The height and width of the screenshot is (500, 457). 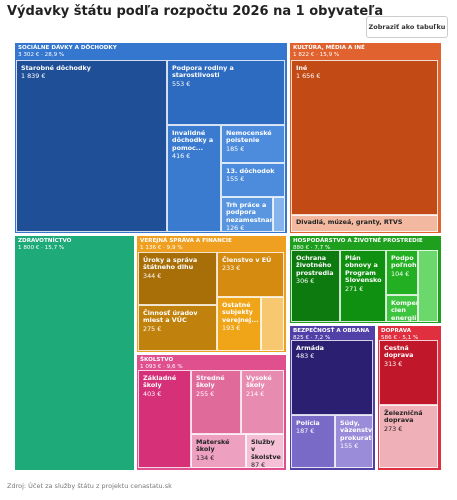 I want to click on cell-rect: Polícia 187 €, so click(x=313, y=441).